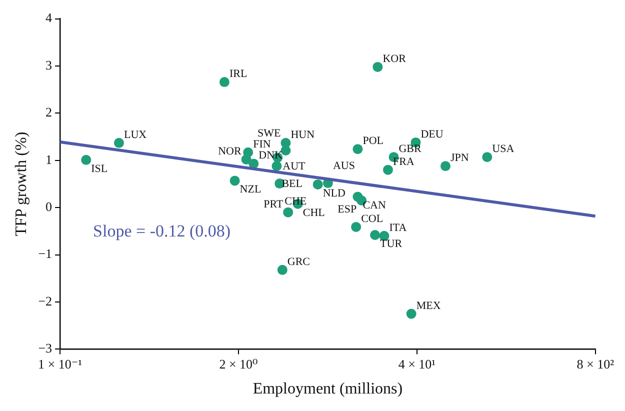 The image size is (625, 411). I want to click on x-tick-label: 2 × 10⁰, so click(238, 364).